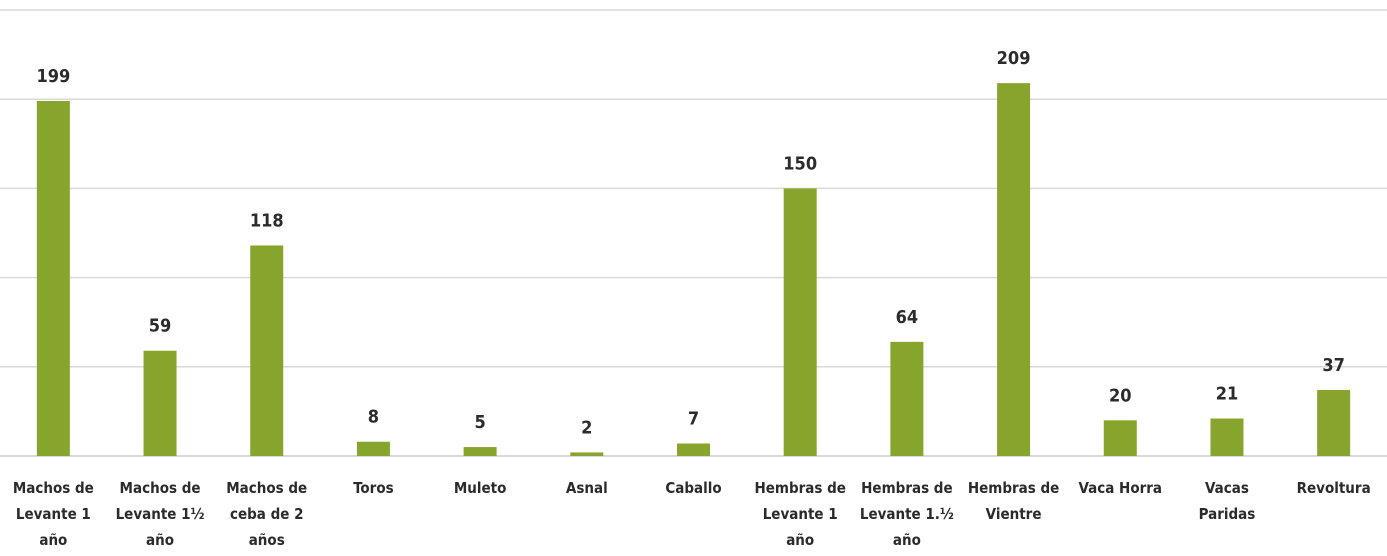 Image resolution: width=1387 pixels, height=556 pixels. Describe the element at coordinates (800, 163) in the screenshot. I see `data-label: 150` at that location.